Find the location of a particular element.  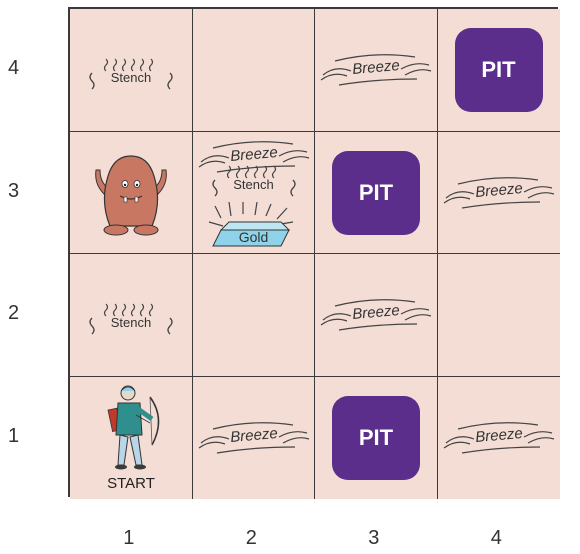

start-label: START is located at coordinates (131, 483).